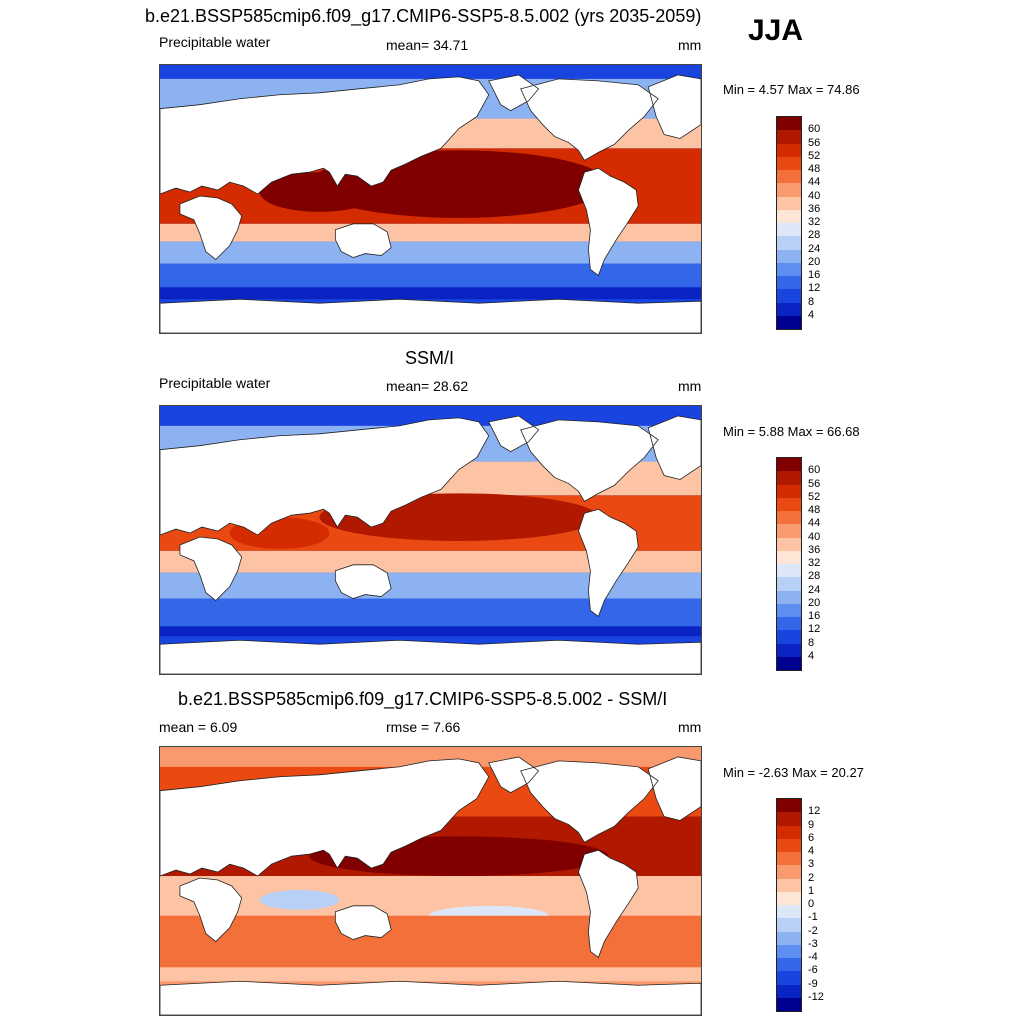 Image resolution: width=1024 pixels, height=1024 pixels. Describe the element at coordinates (811, 824) in the screenshot. I see `colorbar-tick-label: 9` at that location.